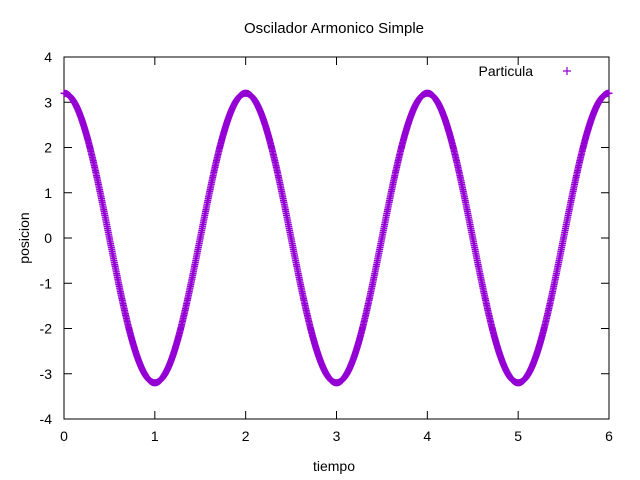 Image resolution: width=640 pixels, height=480 pixels. What do you see at coordinates (246, 436) in the screenshot?
I see `x-tick-label: 2` at bounding box center [246, 436].